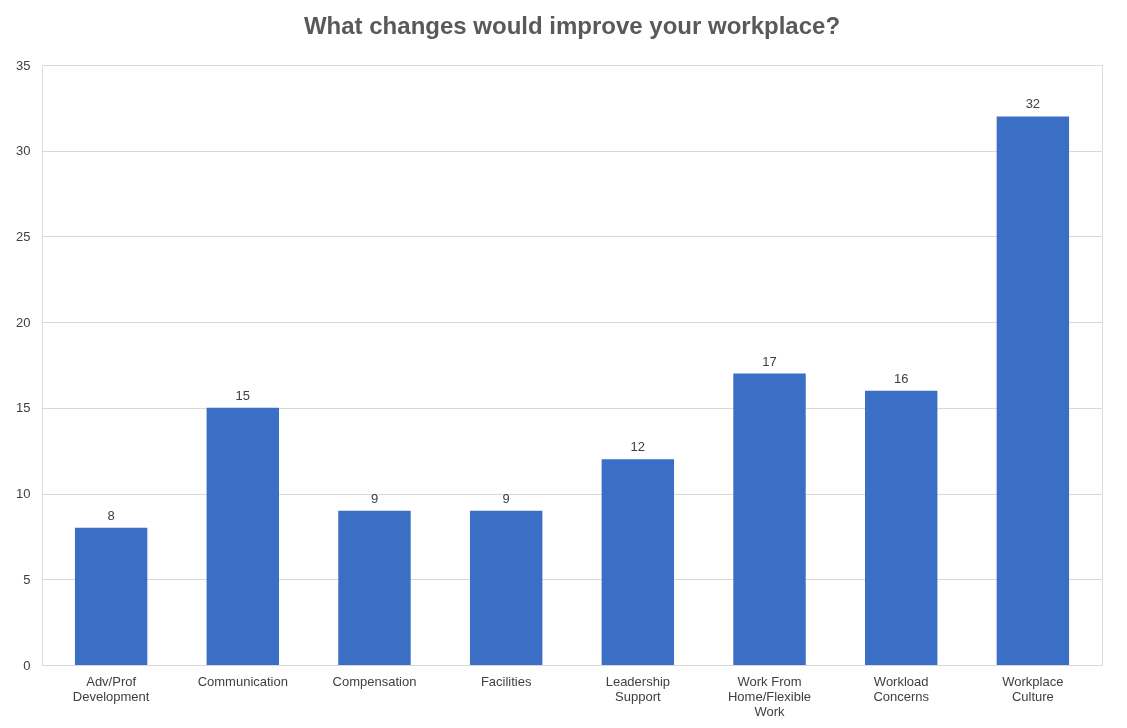 Image resolution: width=1127 pixels, height=728 pixels. Describe the element at coordinates (242, 681) in the screenshot. I see `x-tick-label: Communication` at that location.